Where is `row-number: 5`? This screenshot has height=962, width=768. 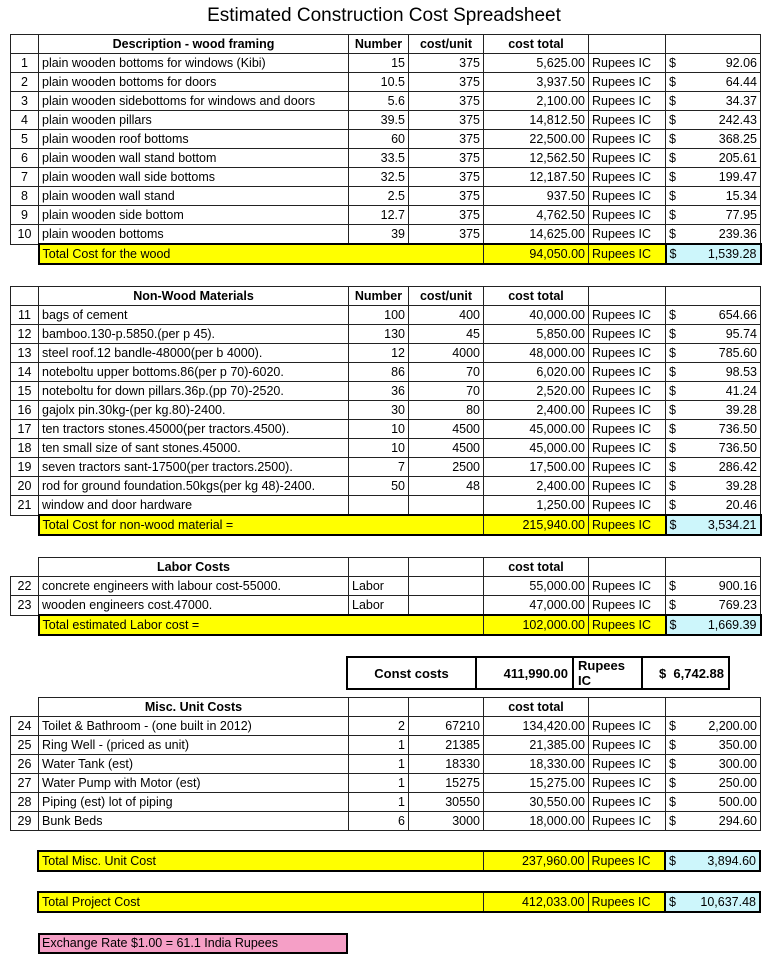 row-number: 5 is located at coordinates (24, 139).